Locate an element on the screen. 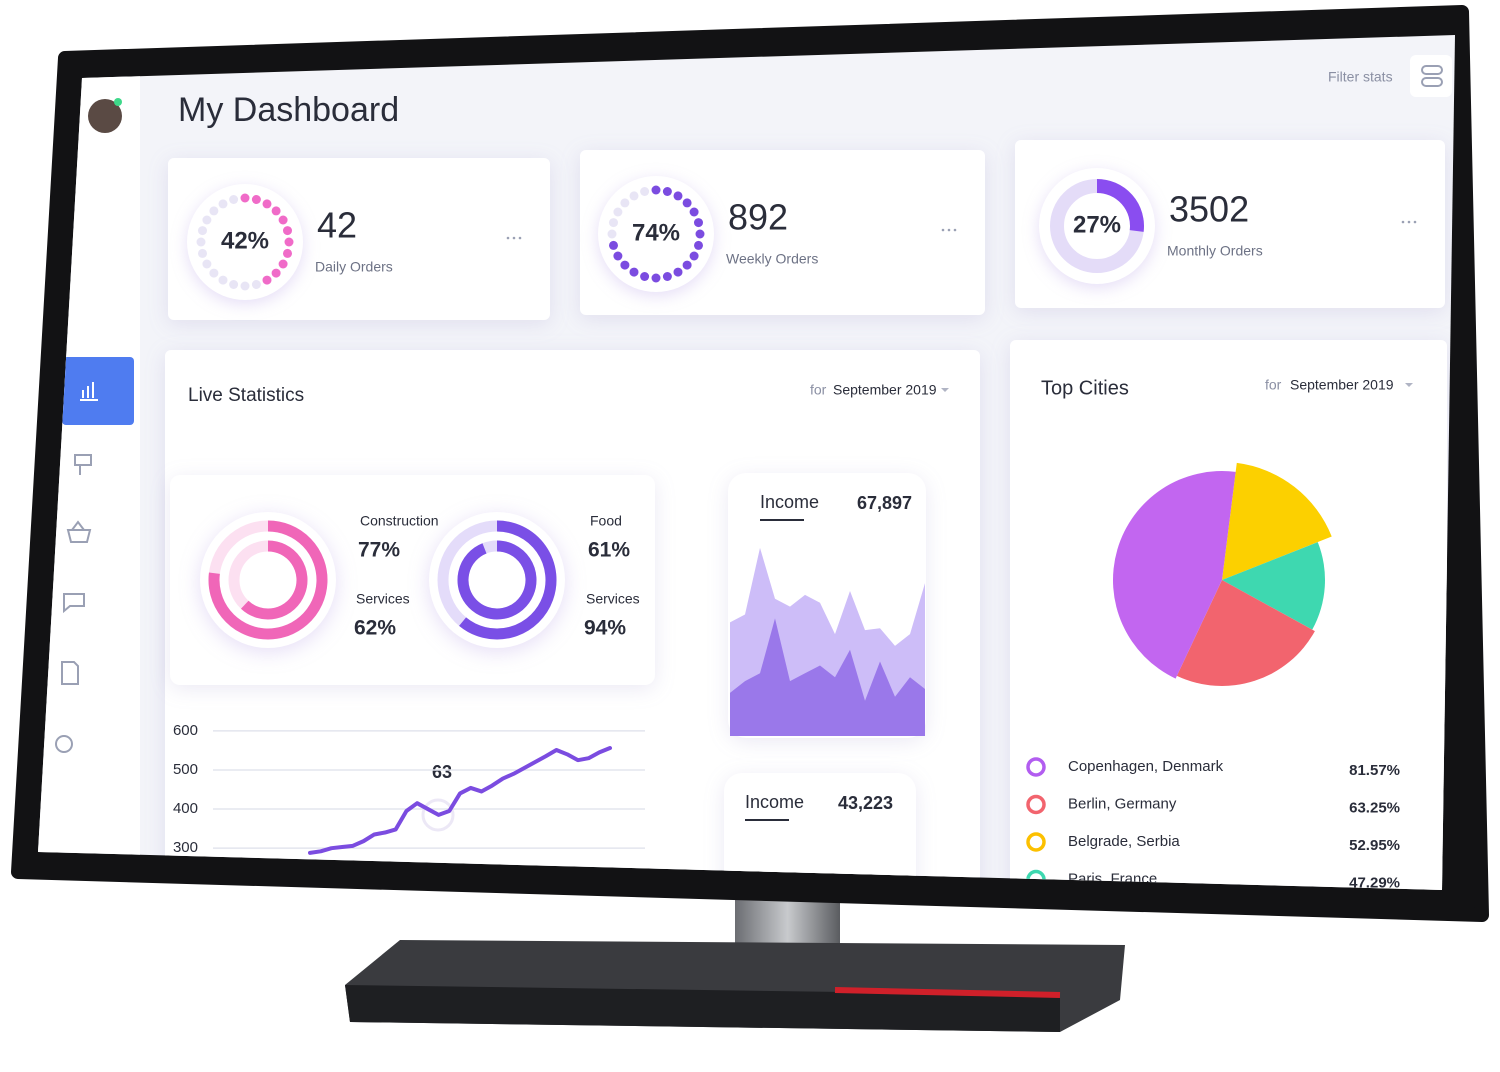  ring-item-name: Food is located at coordinates (606, 521).